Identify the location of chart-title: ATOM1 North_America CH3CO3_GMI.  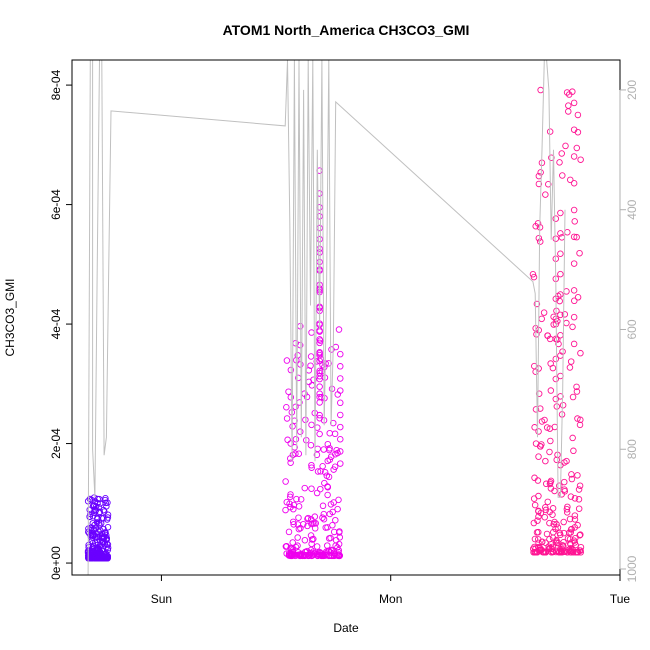
(346, 30).